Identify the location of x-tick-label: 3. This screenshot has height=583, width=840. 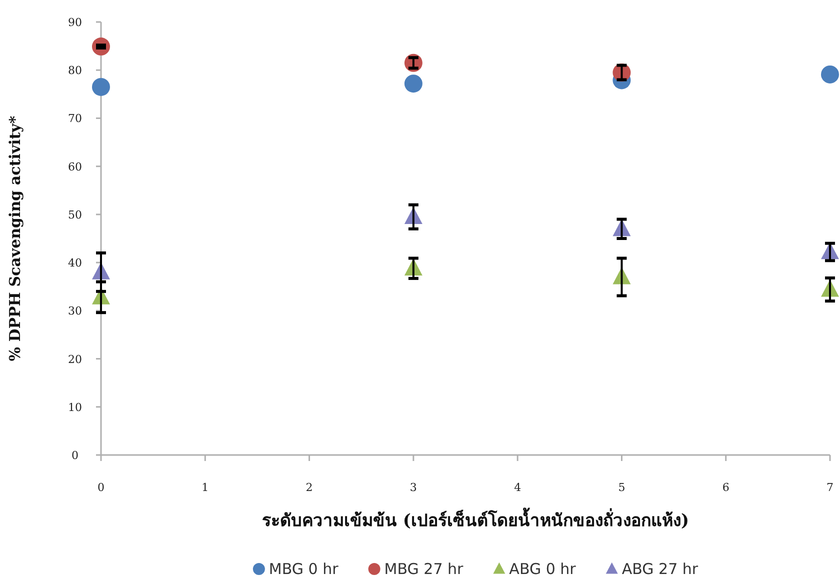
(413, 487).